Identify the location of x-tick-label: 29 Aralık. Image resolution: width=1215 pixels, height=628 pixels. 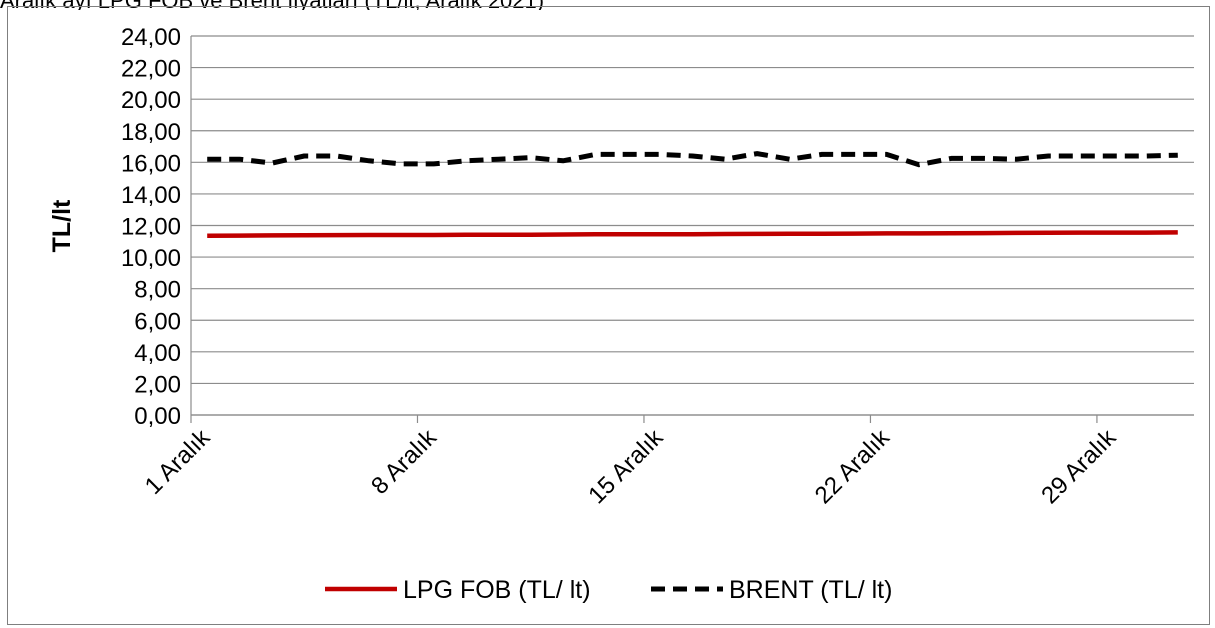
(1079, 466).